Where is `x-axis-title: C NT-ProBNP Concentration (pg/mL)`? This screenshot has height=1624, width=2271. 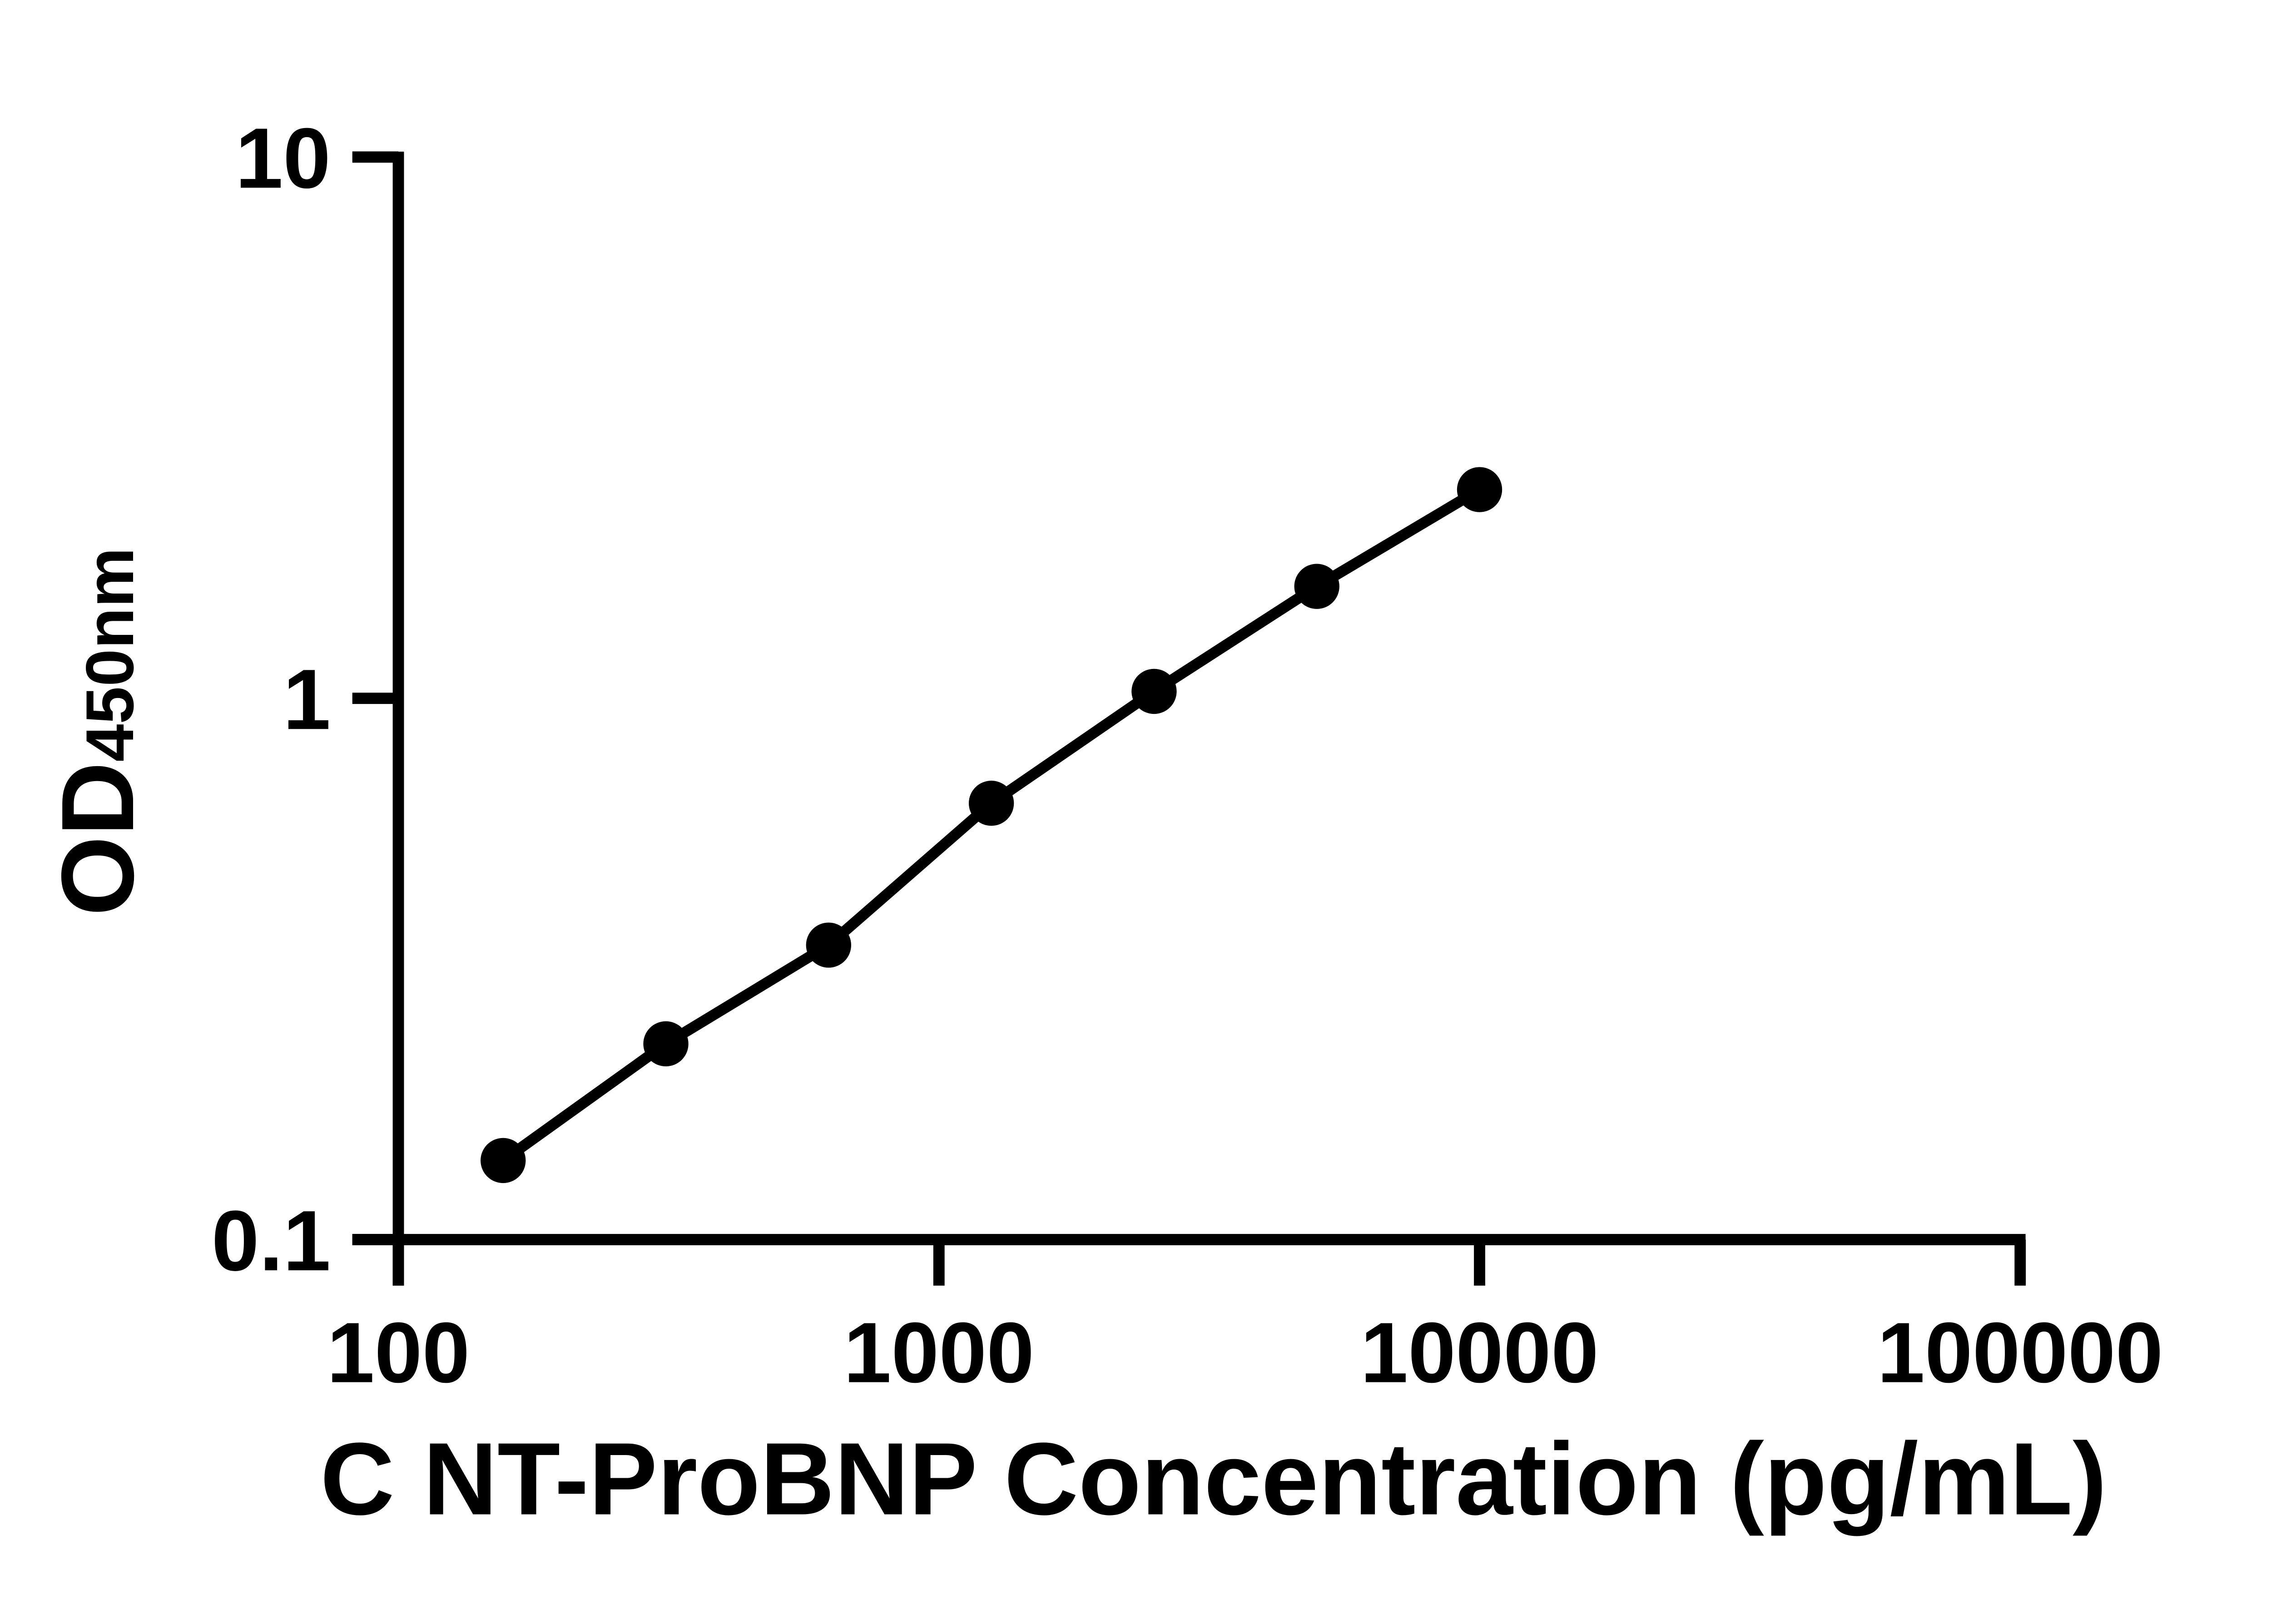
x-axis-title: C NT-ProBNP Concentration (pg/mL) is located at coordinates (1213, 1478).